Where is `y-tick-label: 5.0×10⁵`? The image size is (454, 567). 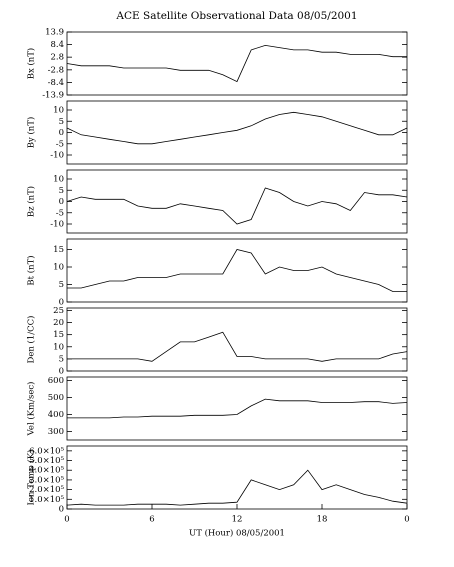 y-tick-label: 5.0×10⁵ is located at coordinates (46, 461).